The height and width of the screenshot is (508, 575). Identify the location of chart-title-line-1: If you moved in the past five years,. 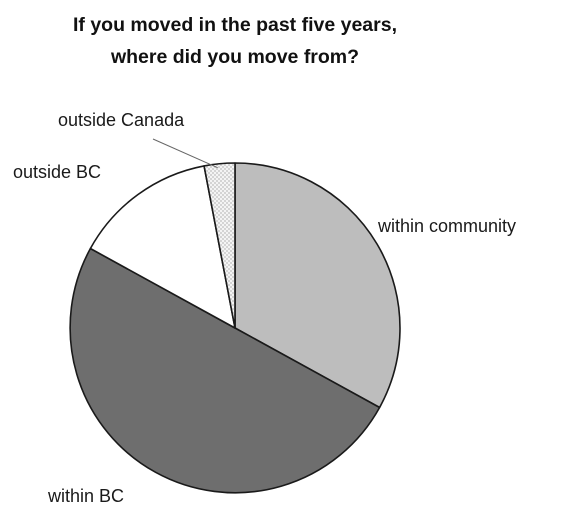
(235, 25).